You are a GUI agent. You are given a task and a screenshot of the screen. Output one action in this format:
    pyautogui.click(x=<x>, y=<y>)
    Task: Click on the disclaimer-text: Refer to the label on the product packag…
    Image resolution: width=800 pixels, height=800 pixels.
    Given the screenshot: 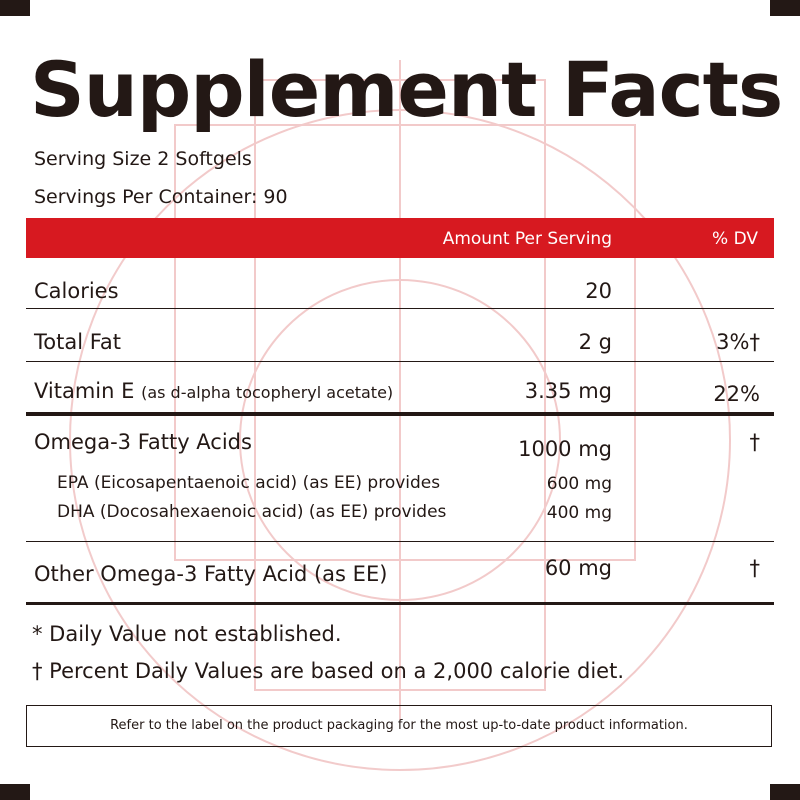 What is the action you would take?
    pyautogui.click(x=399, y=725)
    